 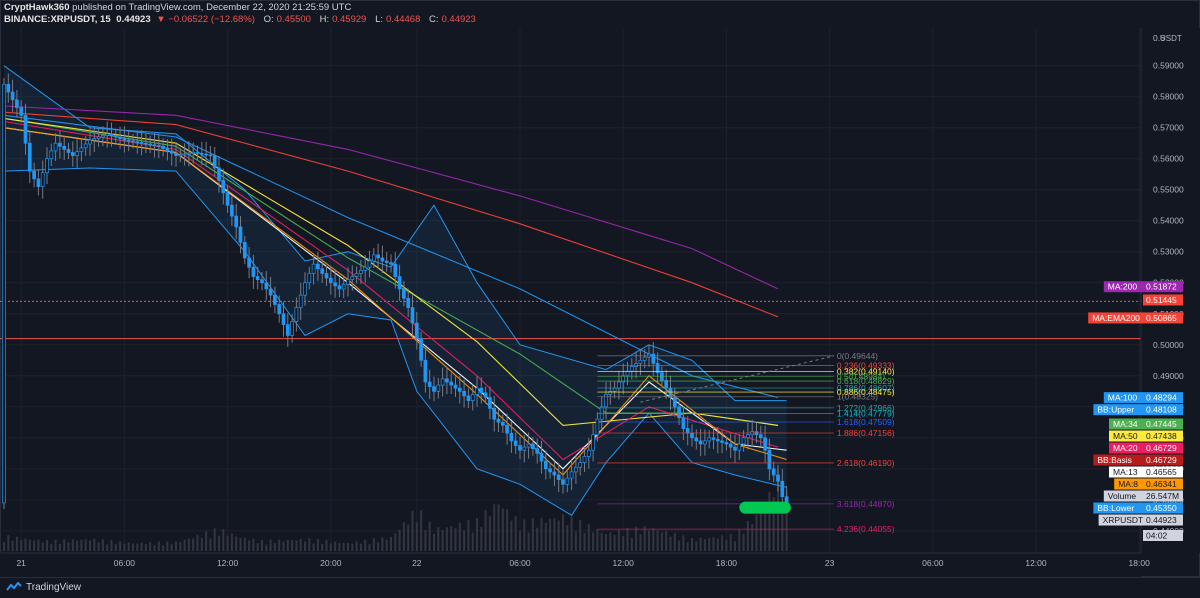 What do you see at coordinates (343, 19) in the screenshot?
I see `ohlc-high: H: 0.45929` at bounding box center [343, 19].